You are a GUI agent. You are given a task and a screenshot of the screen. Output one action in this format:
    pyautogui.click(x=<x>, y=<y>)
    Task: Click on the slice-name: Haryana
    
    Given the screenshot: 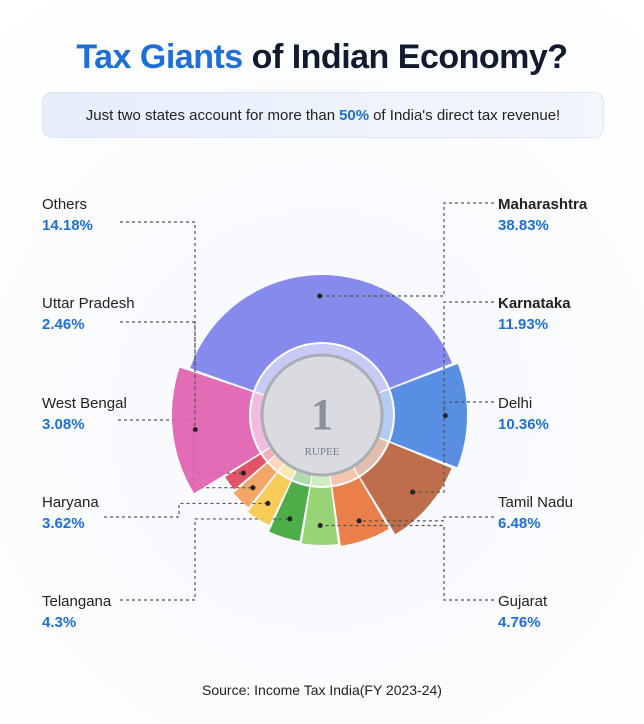 What is the action you would take?
    pyautogui.click(x=70, y=502)
    